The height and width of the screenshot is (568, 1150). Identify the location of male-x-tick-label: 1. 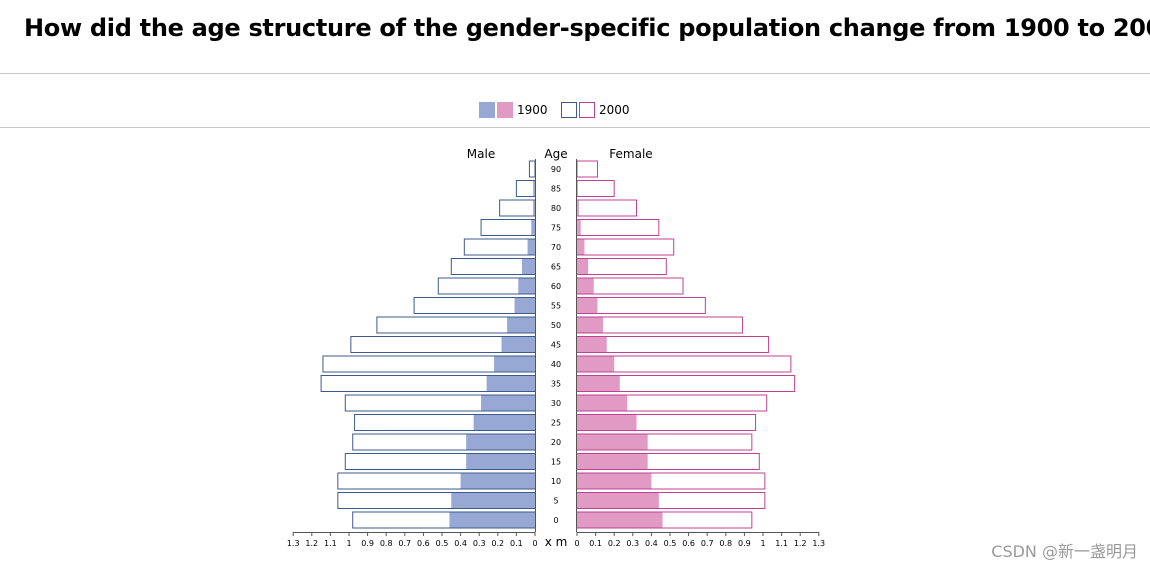
(348, 543).